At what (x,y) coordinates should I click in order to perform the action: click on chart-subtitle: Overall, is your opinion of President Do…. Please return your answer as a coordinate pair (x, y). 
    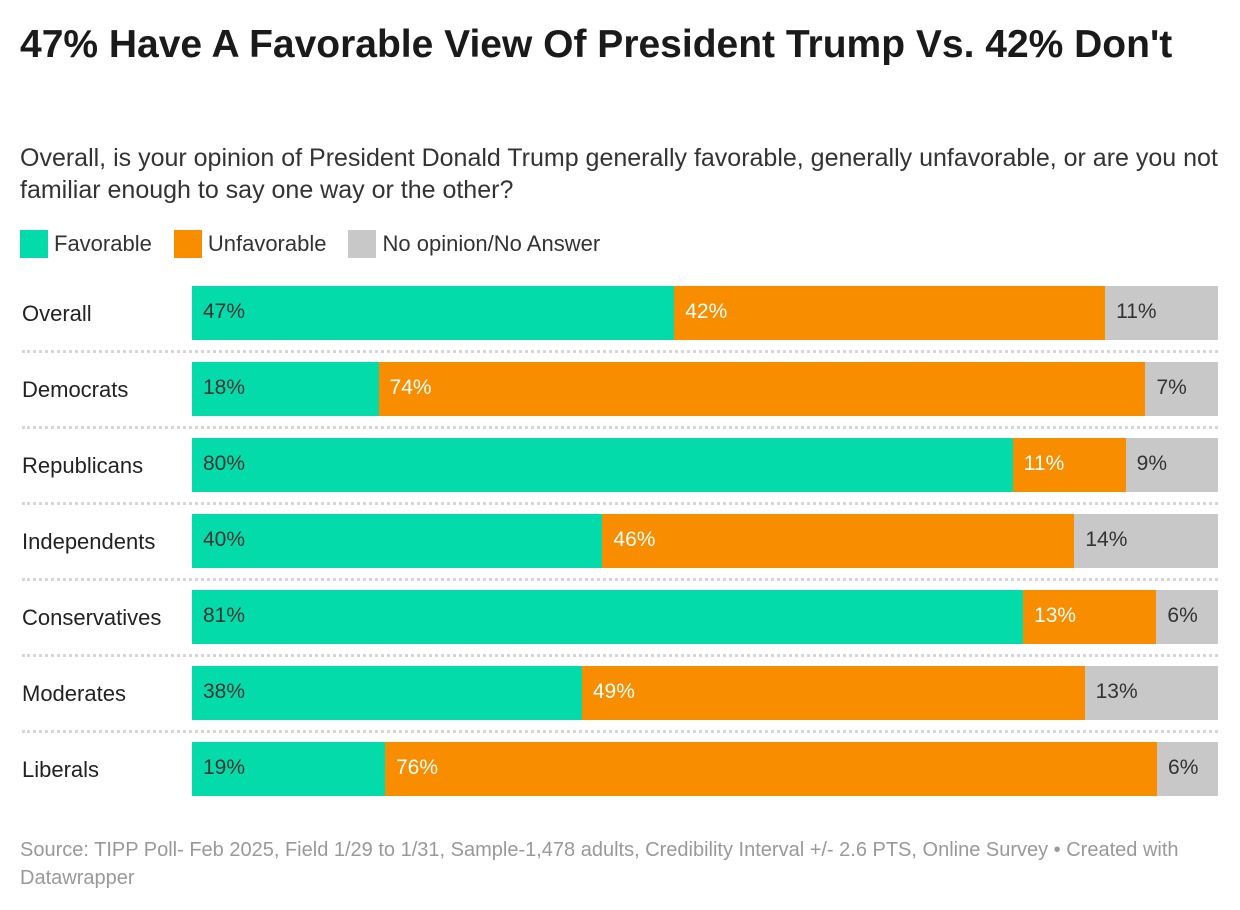
    Looking at the image, I should click on (619, 174).